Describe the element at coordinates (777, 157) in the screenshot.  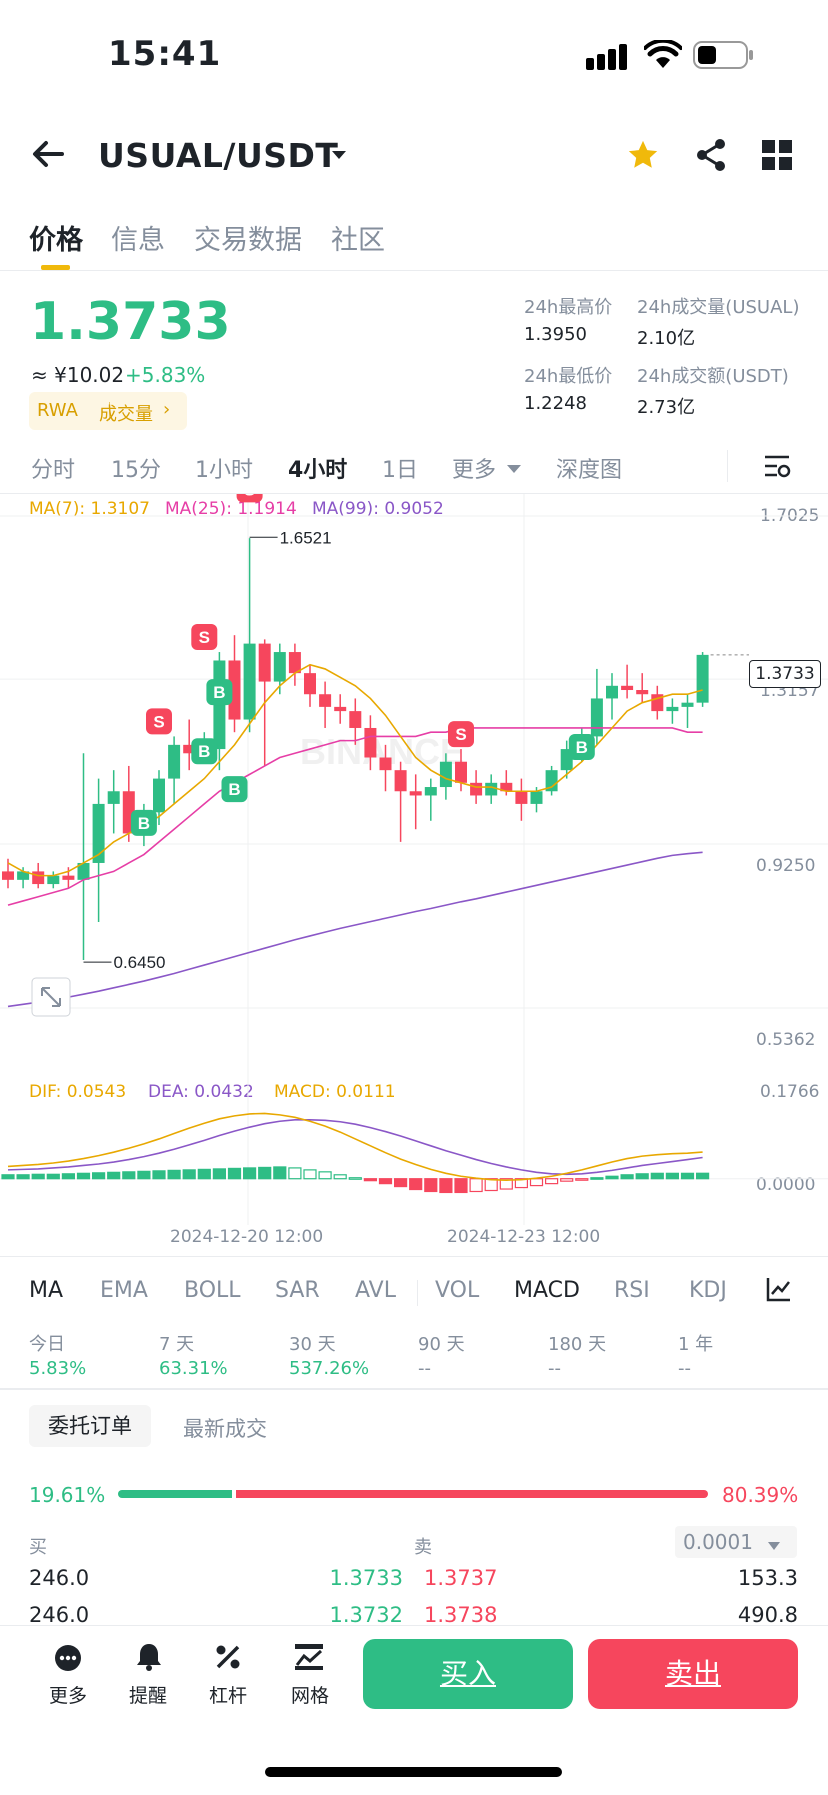
I see `grid-layout-icon` at that location.